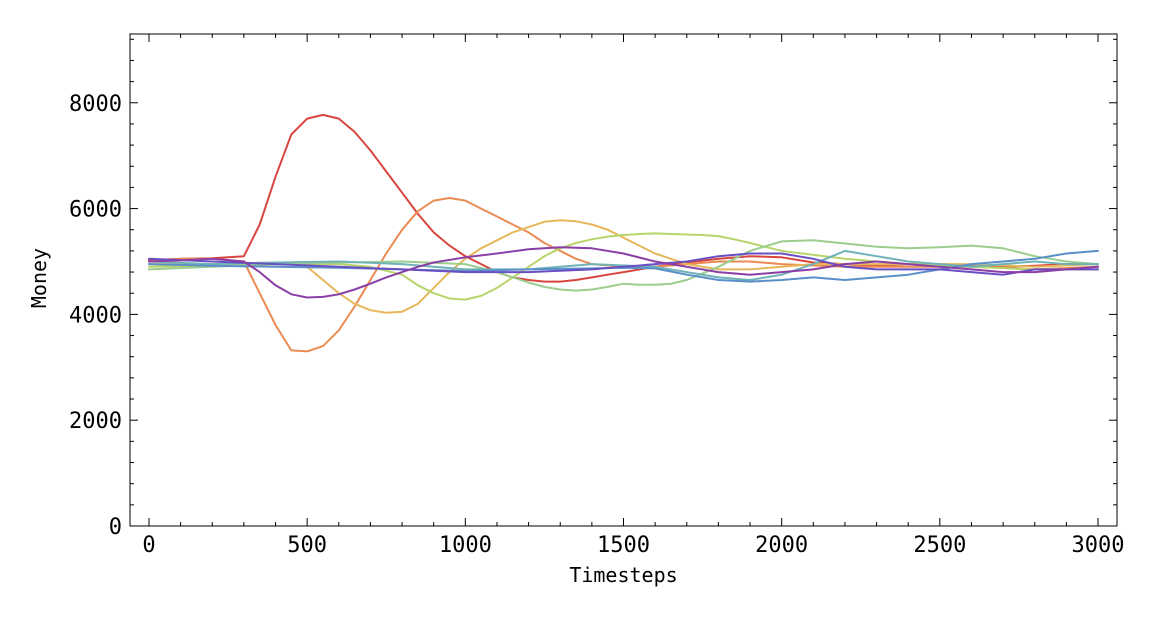 The width and height of the screenshot is (1152, 617). Describe the element at coordinates (95, 104) in the screenshot. I see `y-tick-label: 8000` at that location.